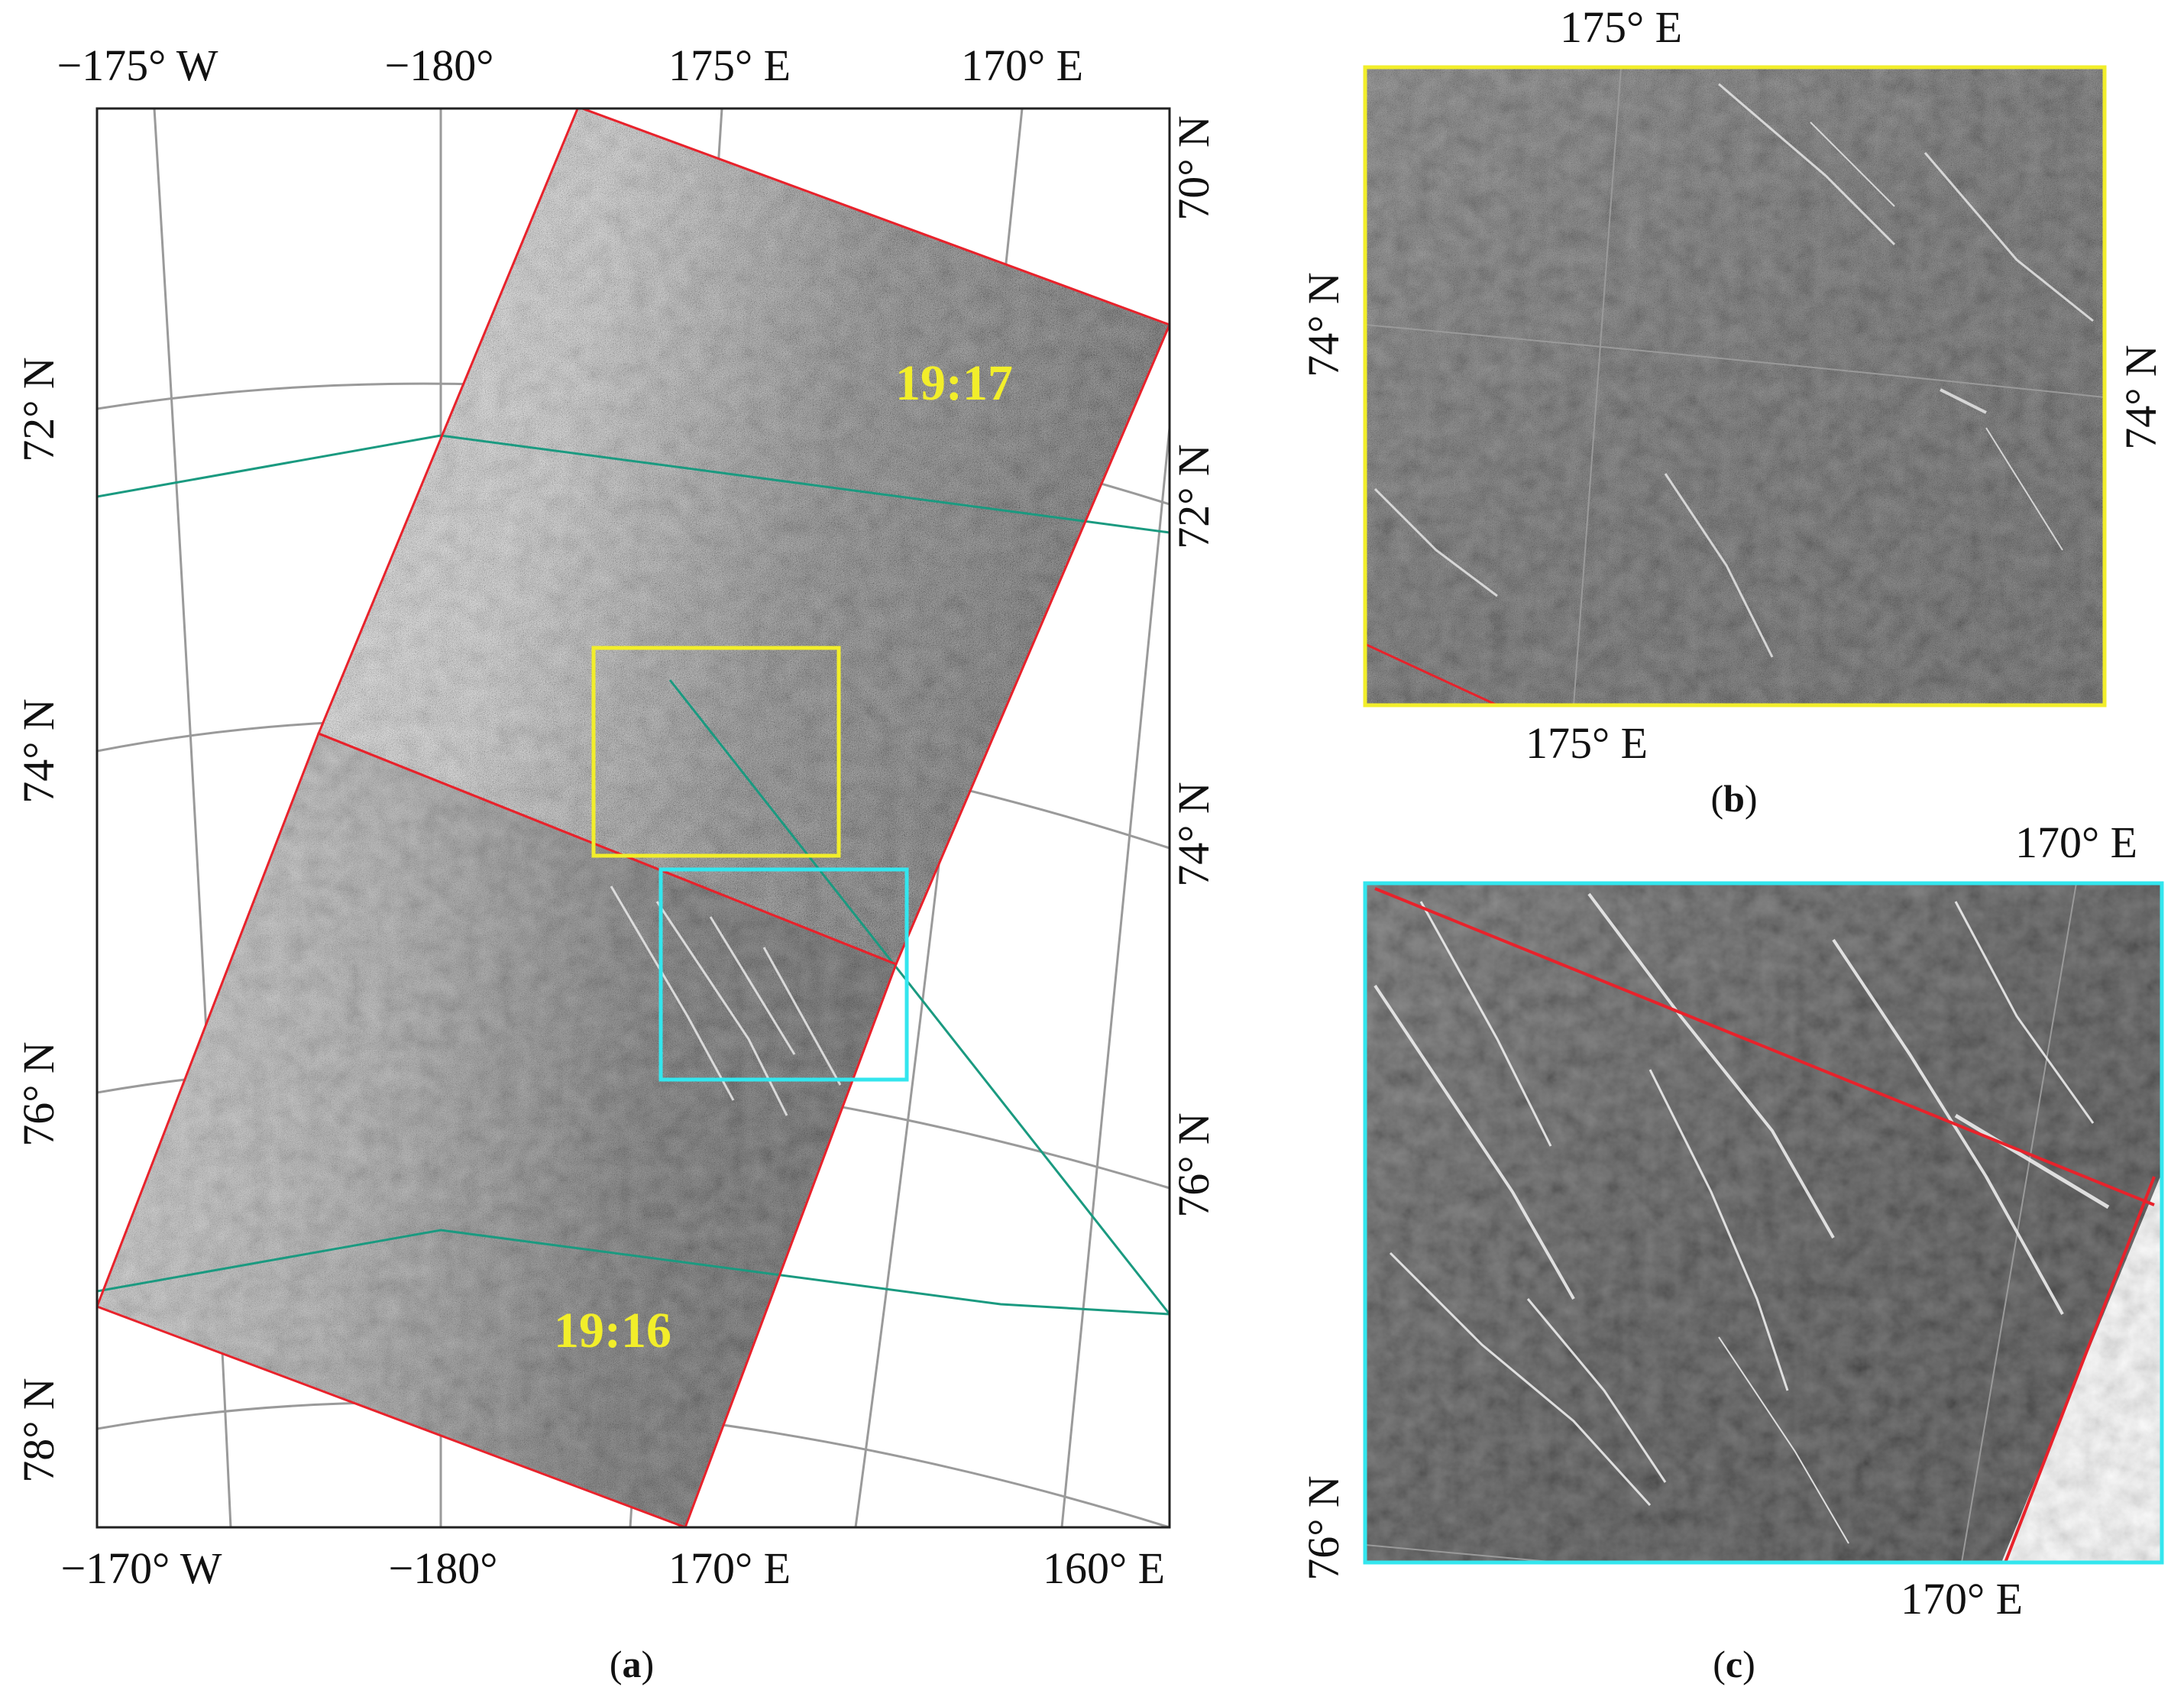  I want to click on panel-a-bottom-lon-labels: −170° W −180° 170° E 160° E, so click(613, 1568).